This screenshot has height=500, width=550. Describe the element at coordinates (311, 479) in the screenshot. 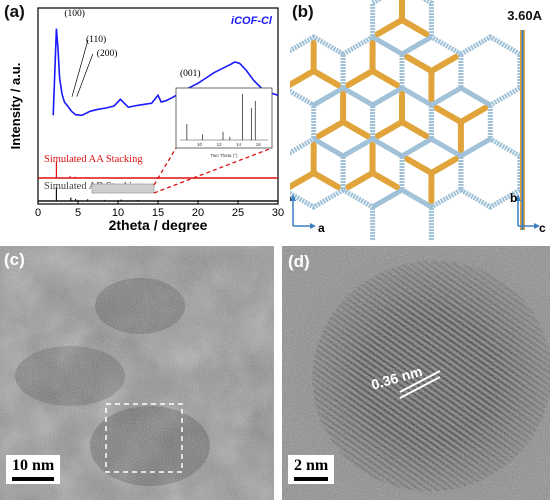

I see `scale-bar-d-line` at that location.